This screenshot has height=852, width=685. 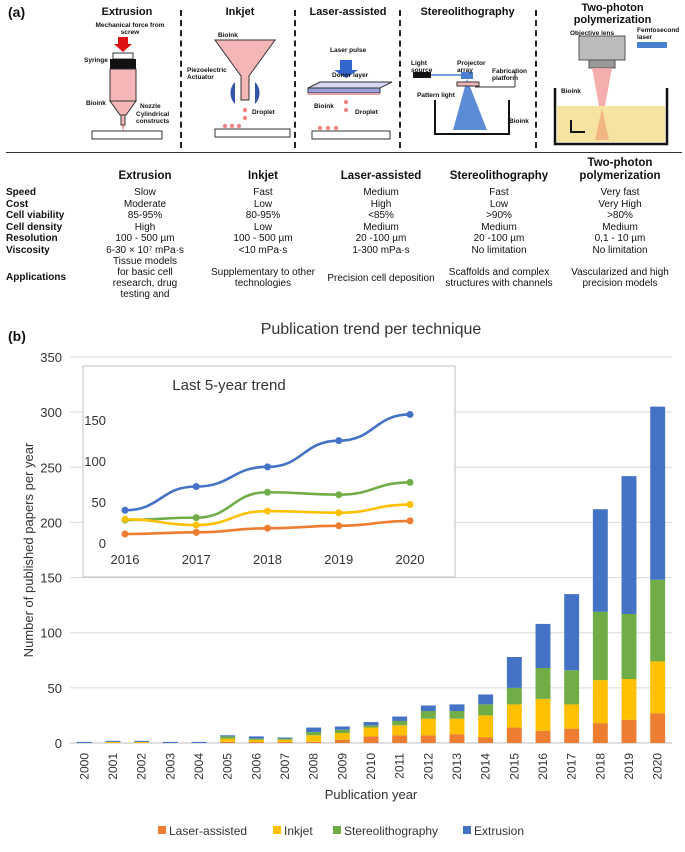 I want to click on inset-x-tick-label: 2018, so click(x=267, y=559).